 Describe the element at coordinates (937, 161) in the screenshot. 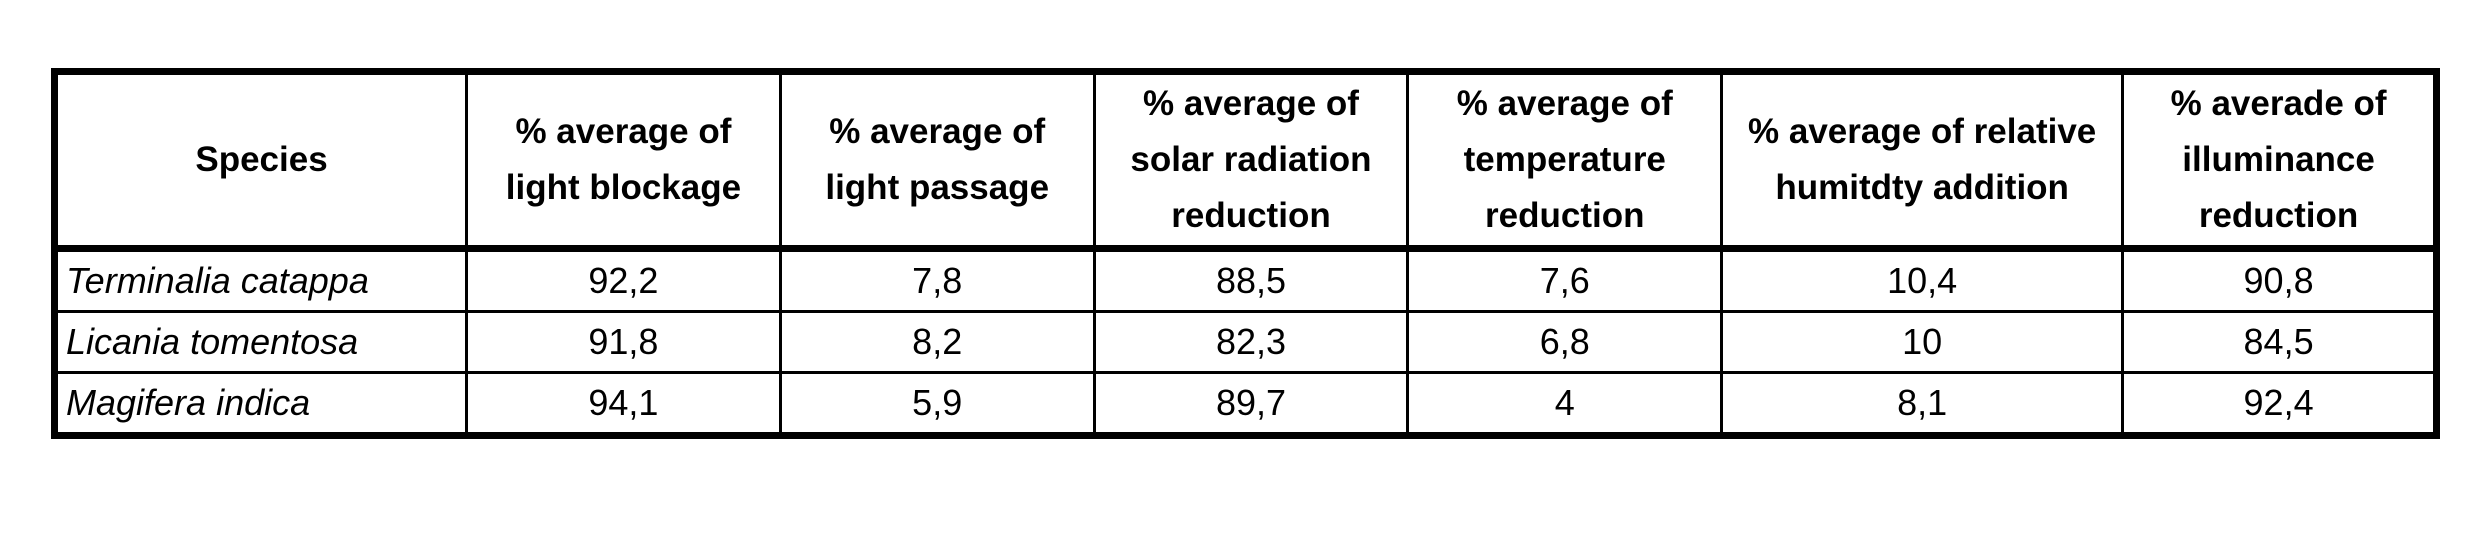

I see `header-light-passage: % average of light passage` at that location.